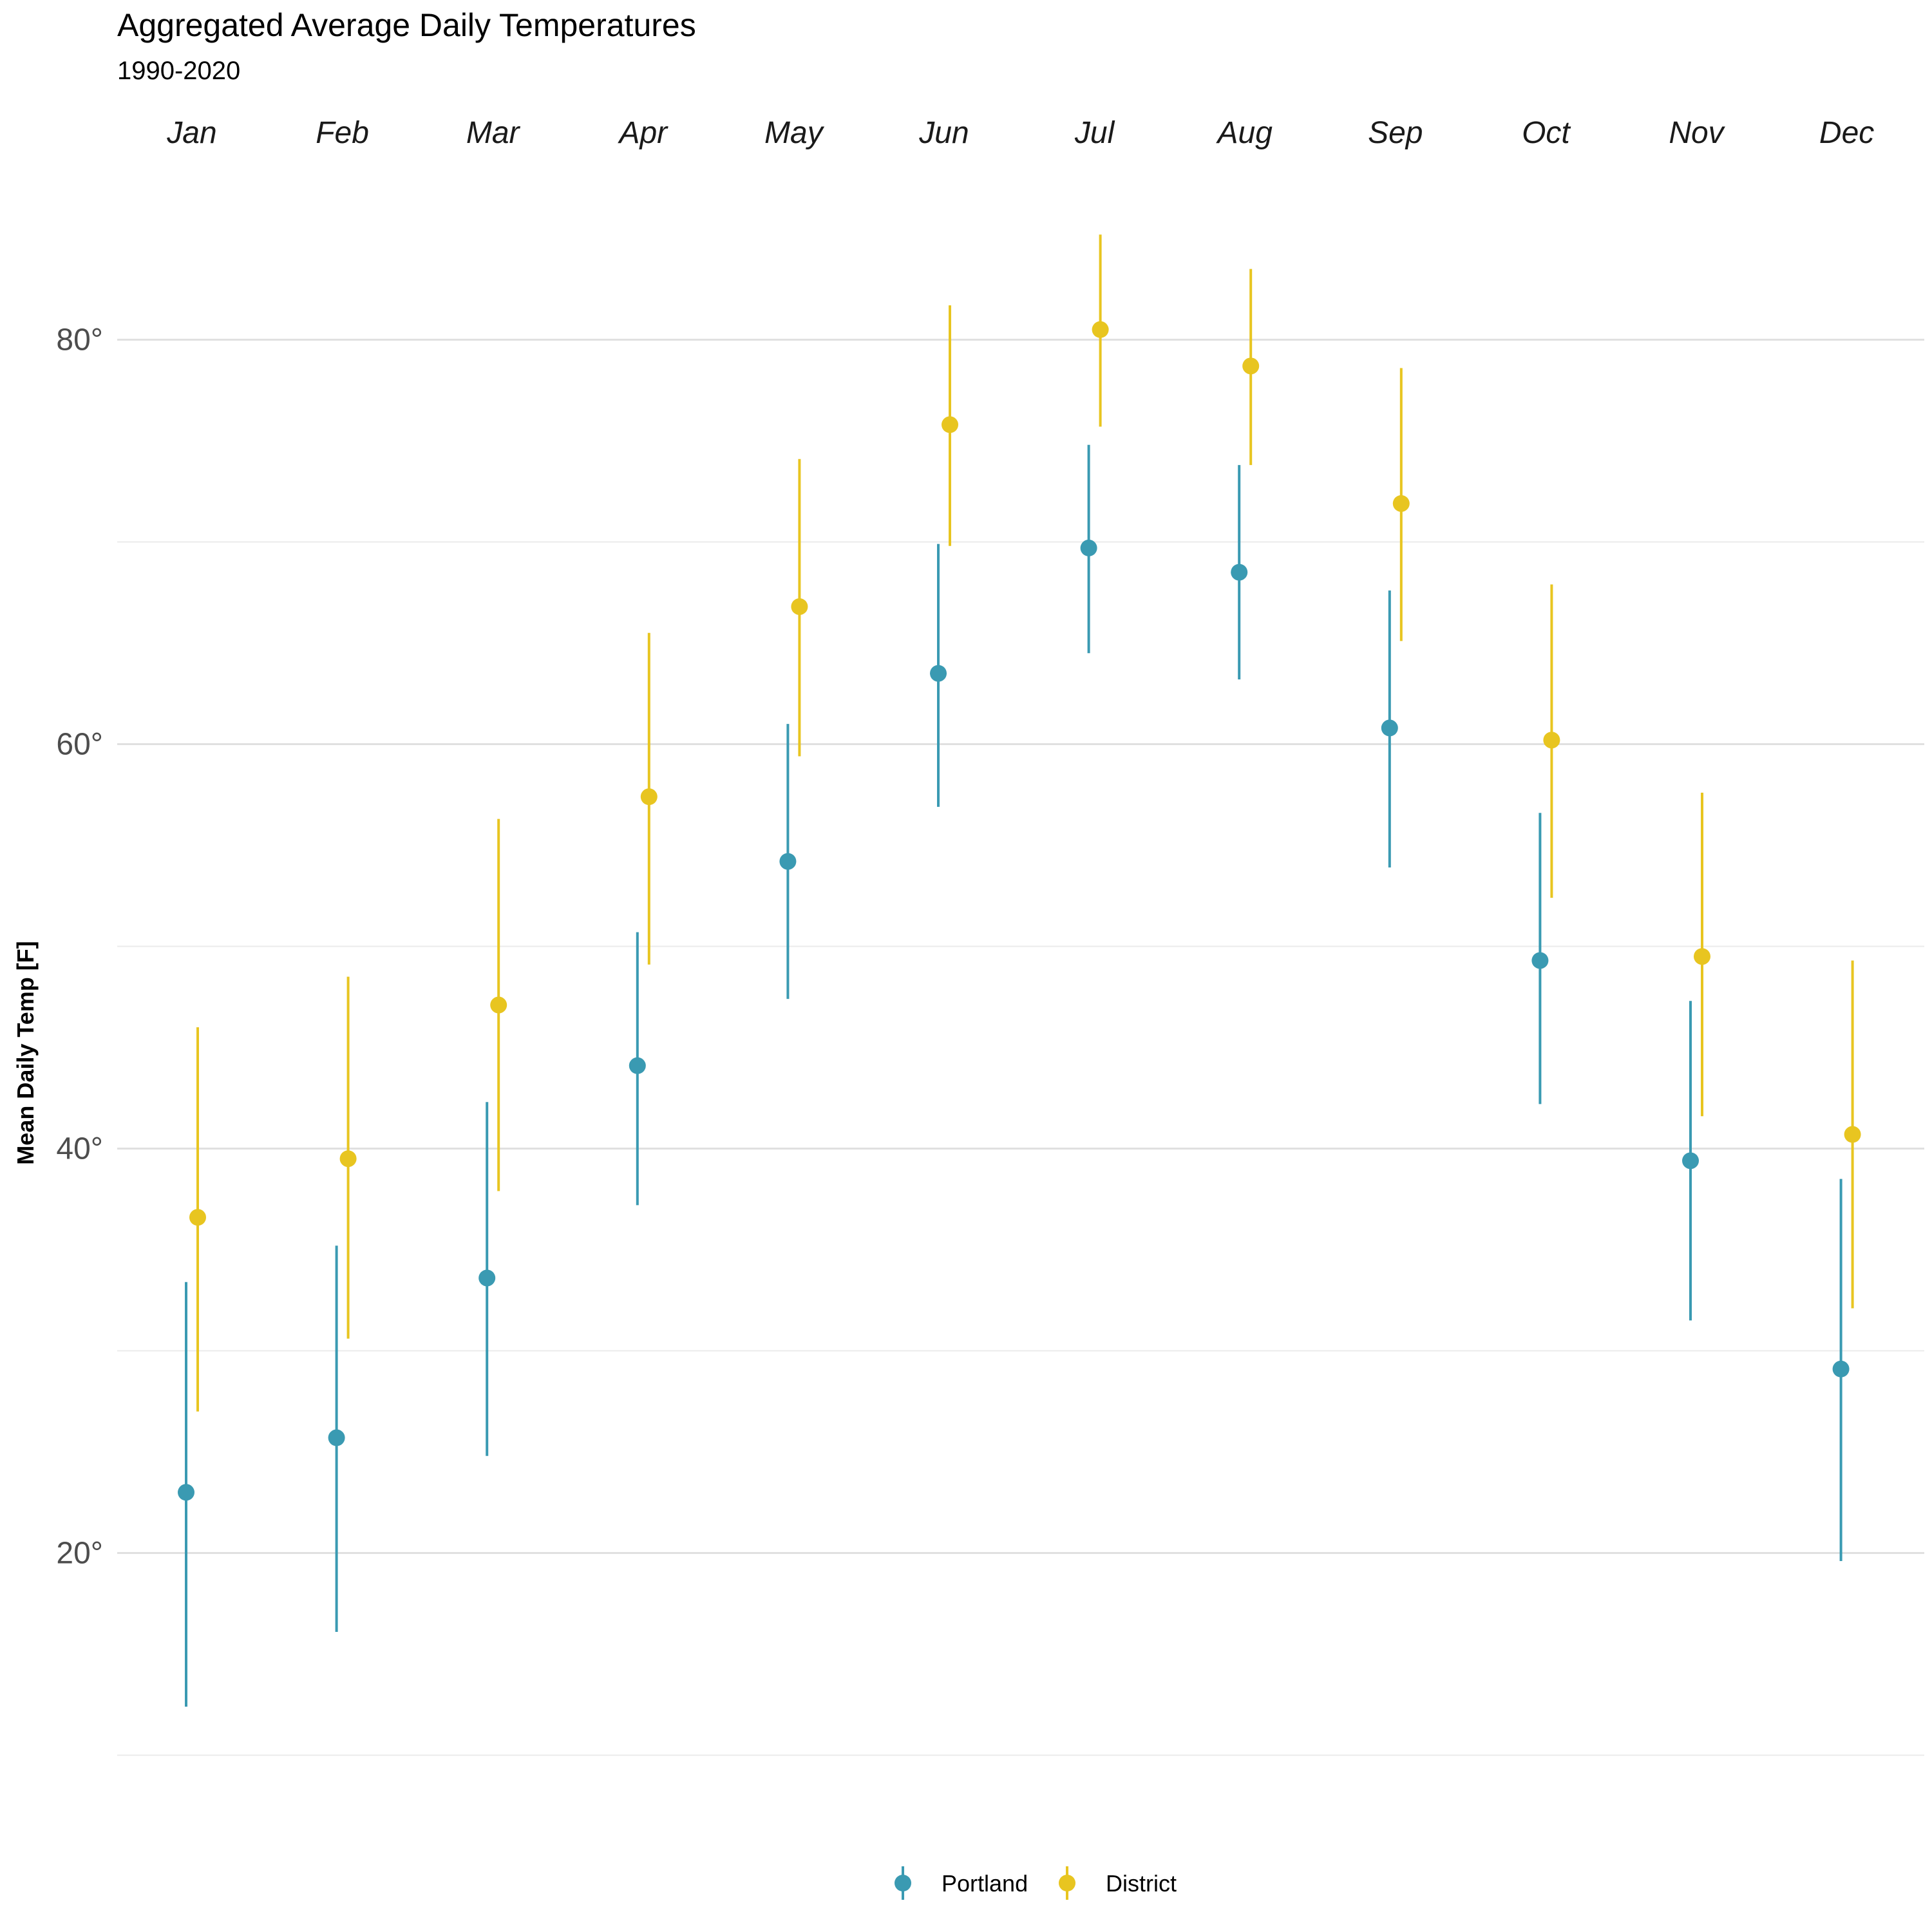  Describe the element at coordinates (191, 133) in the screenshot. I see `x-category-label: Jan` at that location.